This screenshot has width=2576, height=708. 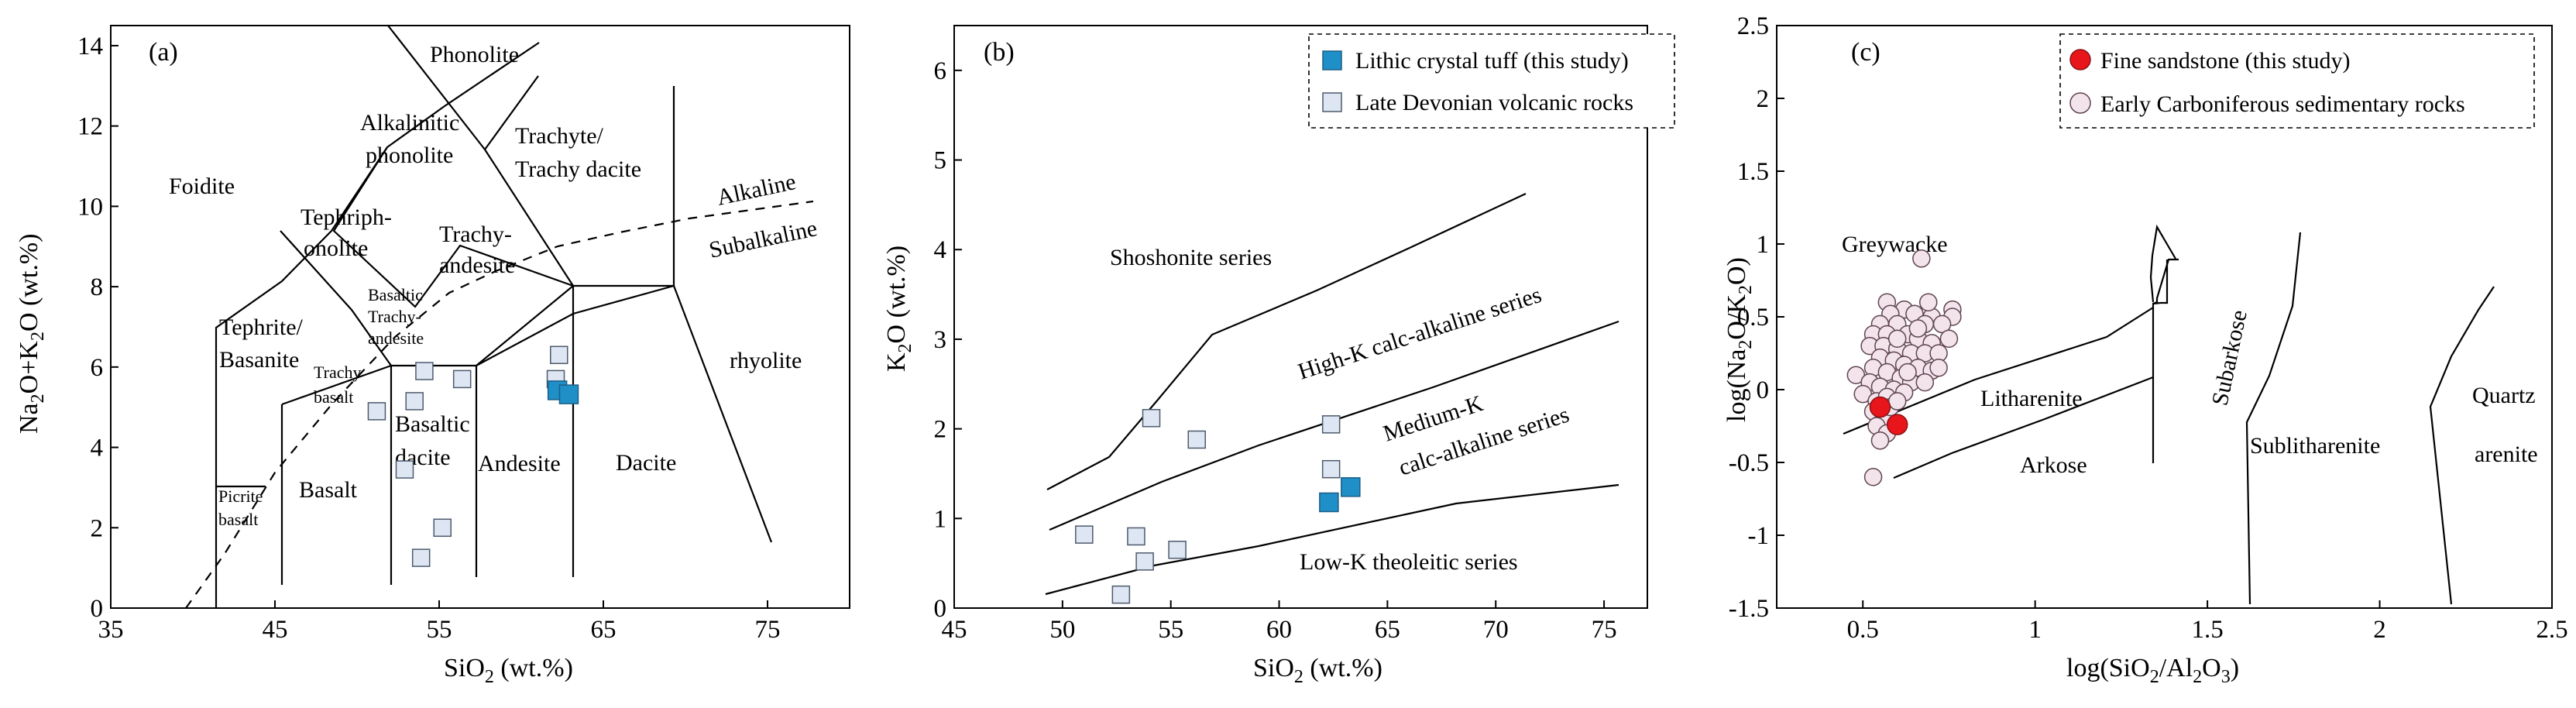 What do you see at coordinates (1604, 630) in the screenshot?
I see `x-tick-label: 75` at bounding box center [1604, 630].